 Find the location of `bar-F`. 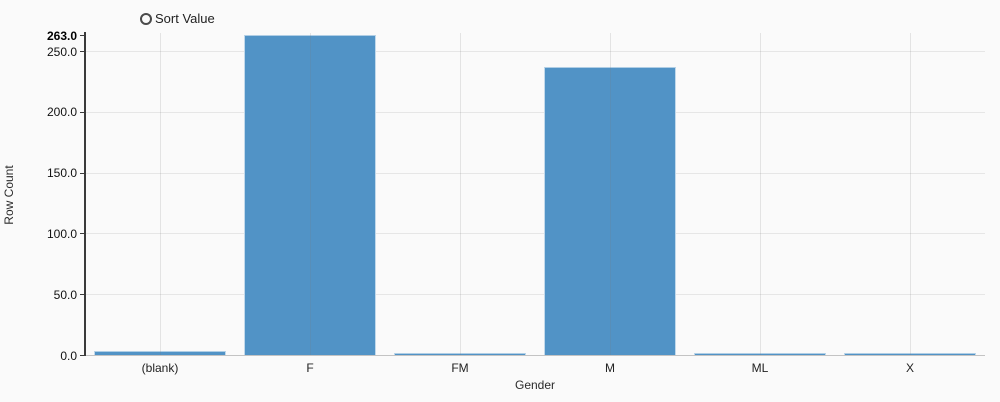

bar-F is located at coordinates (310, 195).